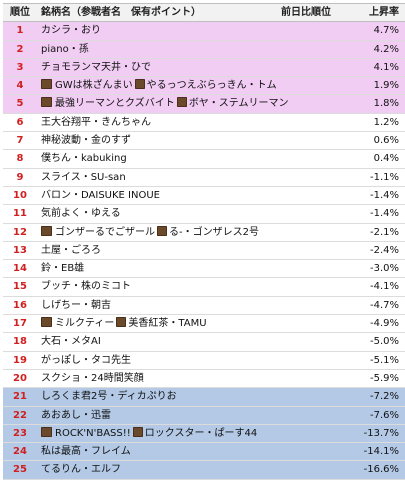 This screenshot has width=405, height=480. What do you see at coordinates (373, 287) in the screenshot?
I see `rate-cell: -4.1%` at bounding box center [373, 287].